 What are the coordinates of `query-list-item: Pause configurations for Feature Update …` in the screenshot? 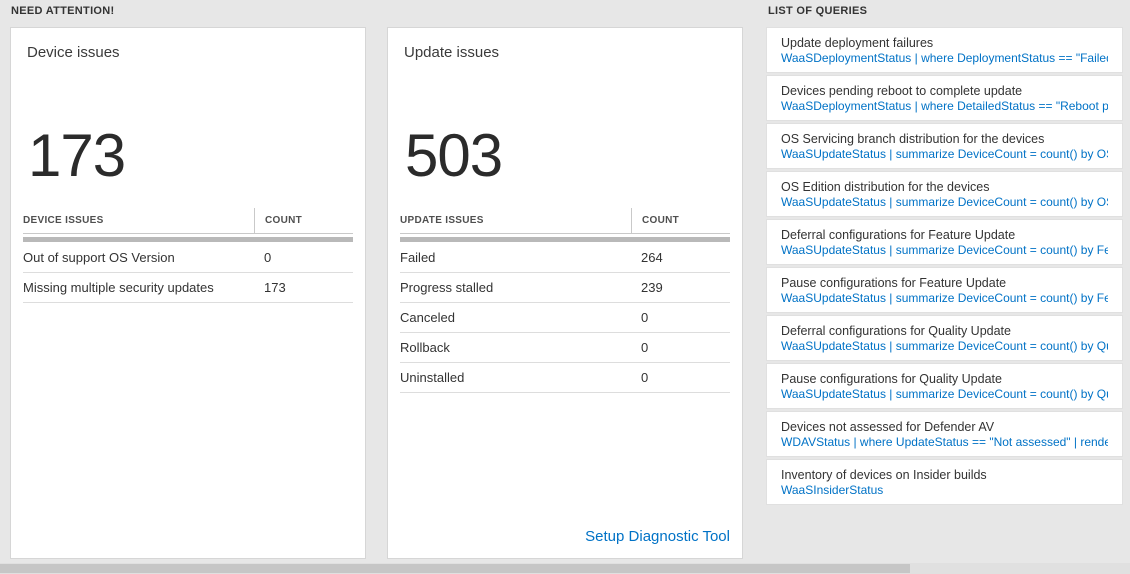 It's located at (944, 290).